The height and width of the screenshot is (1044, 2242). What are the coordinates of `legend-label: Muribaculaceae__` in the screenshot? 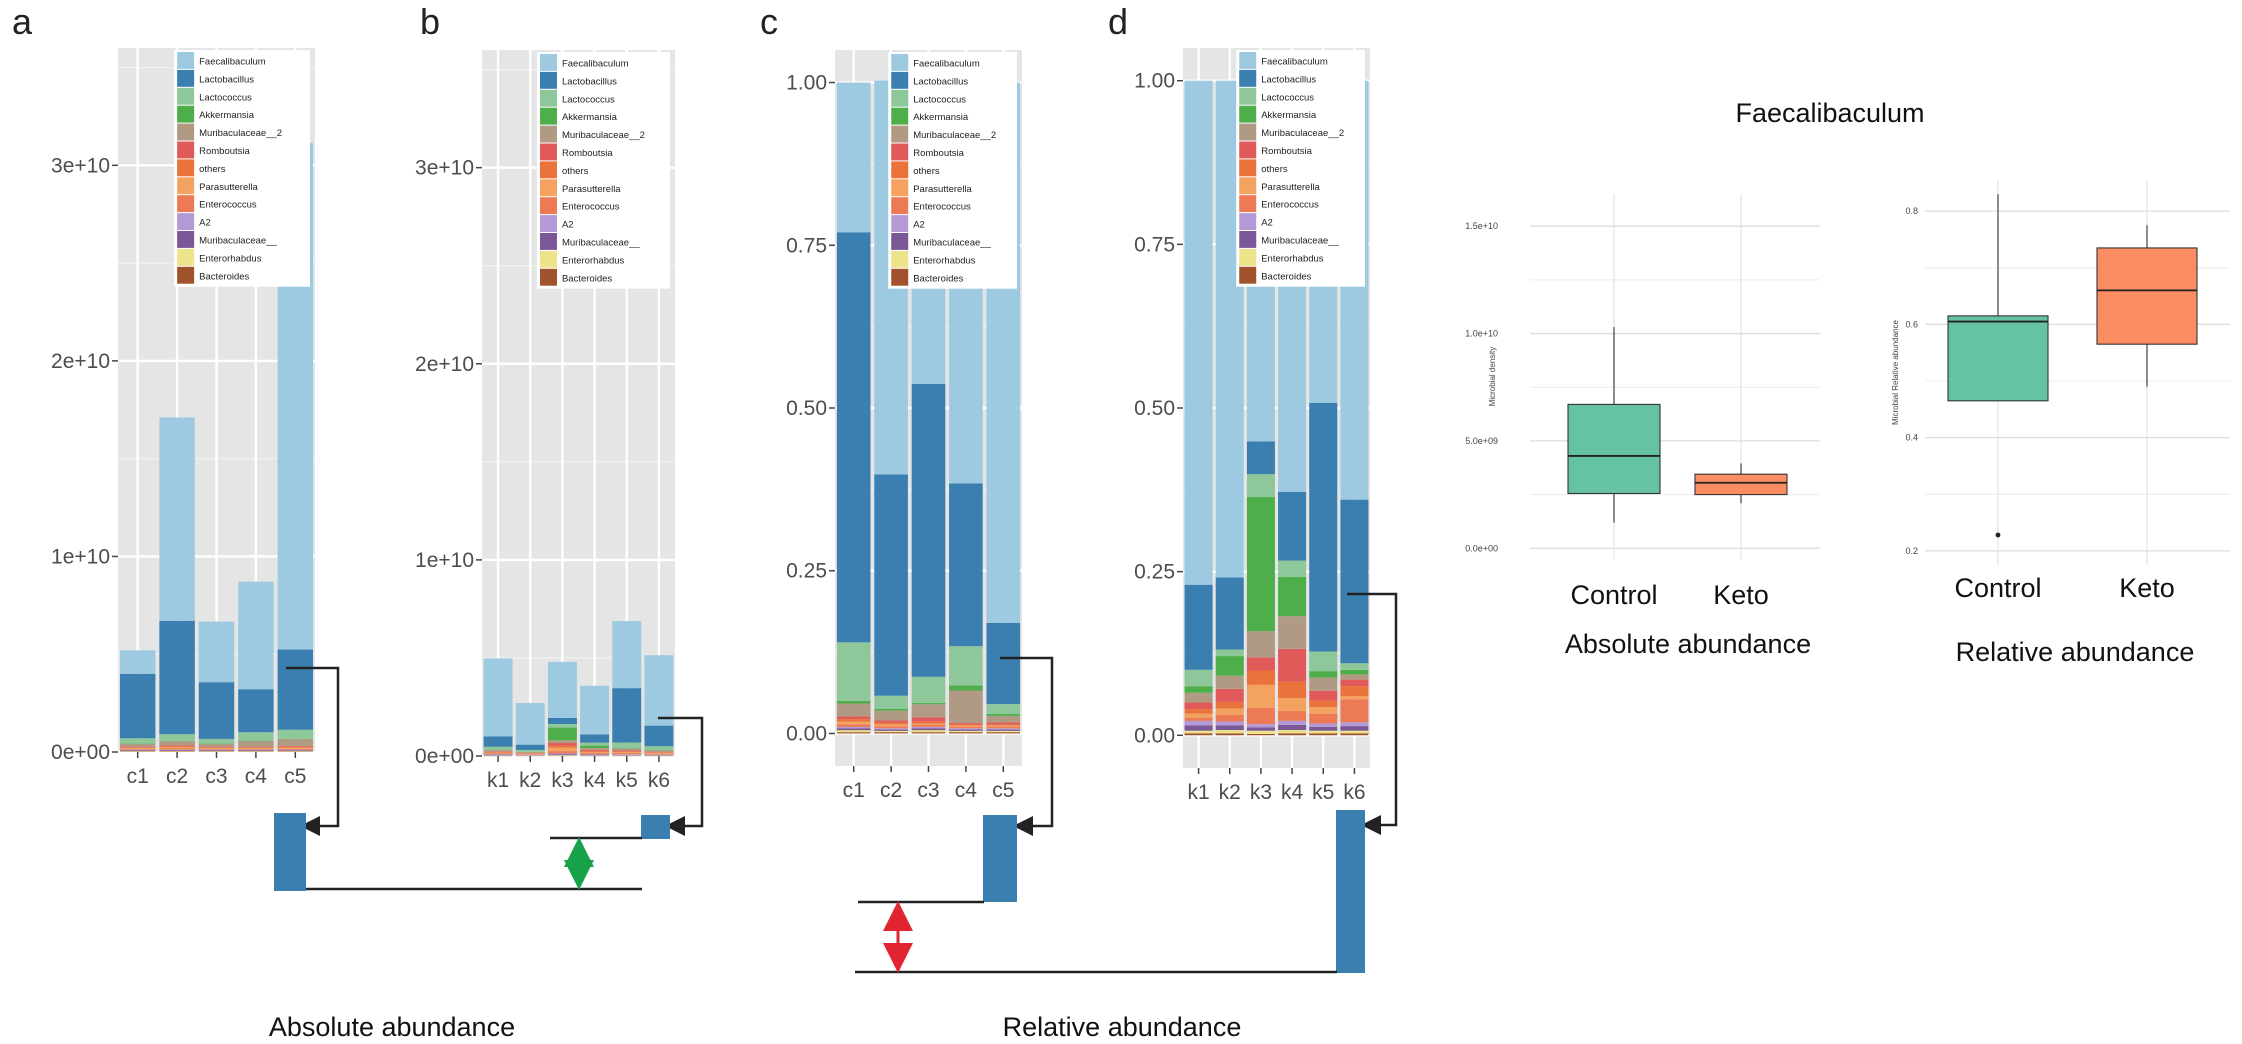 It's located at (1300, 241).